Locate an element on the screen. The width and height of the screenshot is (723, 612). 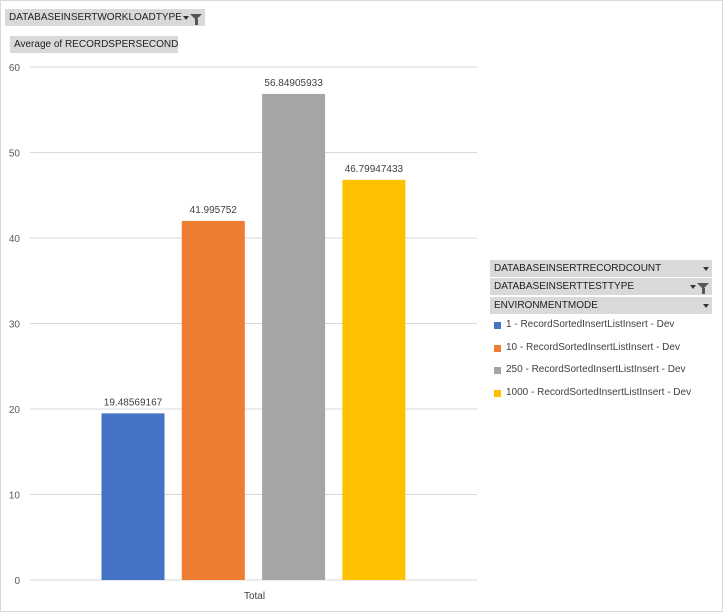
legend-field-button-recordcount: DATABASEINSERTRECORDCOUNT is located at coordinates (601, 268).